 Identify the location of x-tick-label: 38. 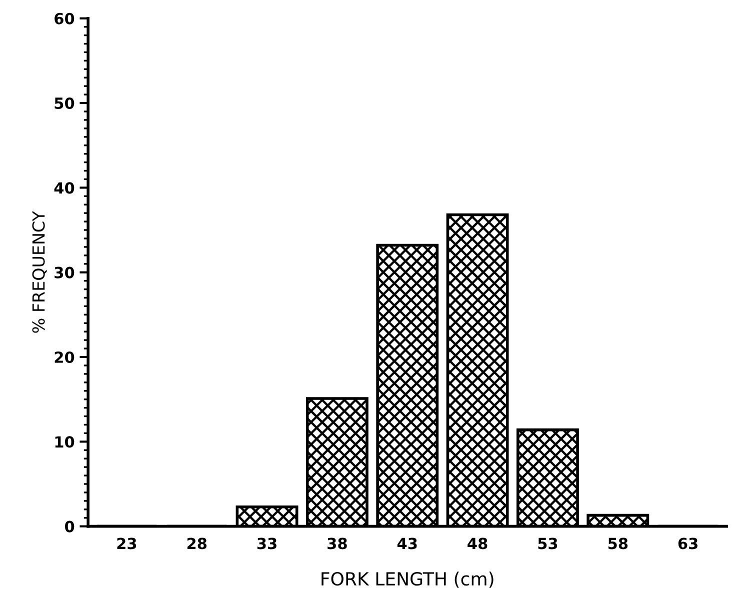
(337, 544).